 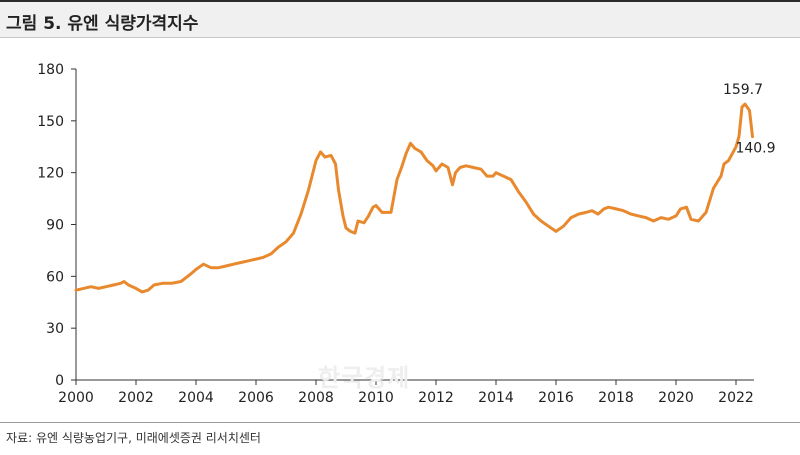 What do you see at coordinates (196, 398) in the screenshot?
I see `x-tick-label: 2004` at bounding box center [196, 398].